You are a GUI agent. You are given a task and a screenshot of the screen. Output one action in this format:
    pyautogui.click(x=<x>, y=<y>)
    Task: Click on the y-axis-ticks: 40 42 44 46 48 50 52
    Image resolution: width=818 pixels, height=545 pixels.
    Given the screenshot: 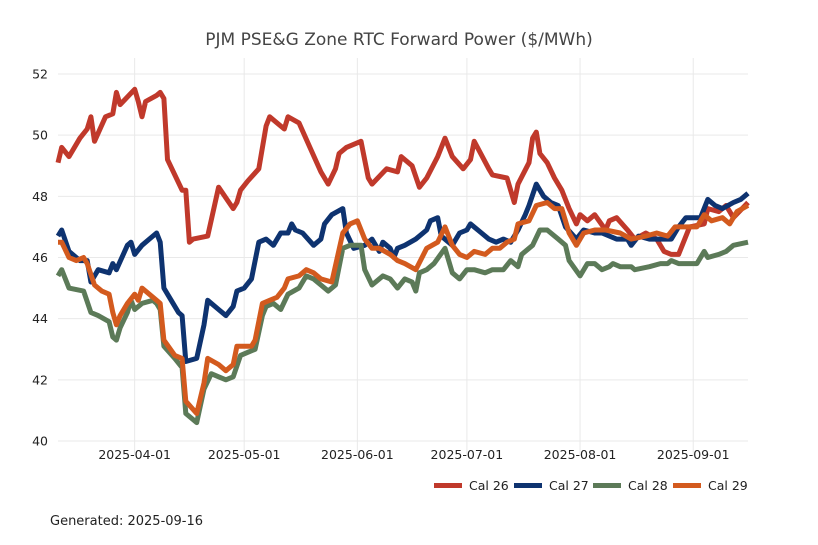 What is the action you would take?
    pyautogui.click(x=40, y=258)
    